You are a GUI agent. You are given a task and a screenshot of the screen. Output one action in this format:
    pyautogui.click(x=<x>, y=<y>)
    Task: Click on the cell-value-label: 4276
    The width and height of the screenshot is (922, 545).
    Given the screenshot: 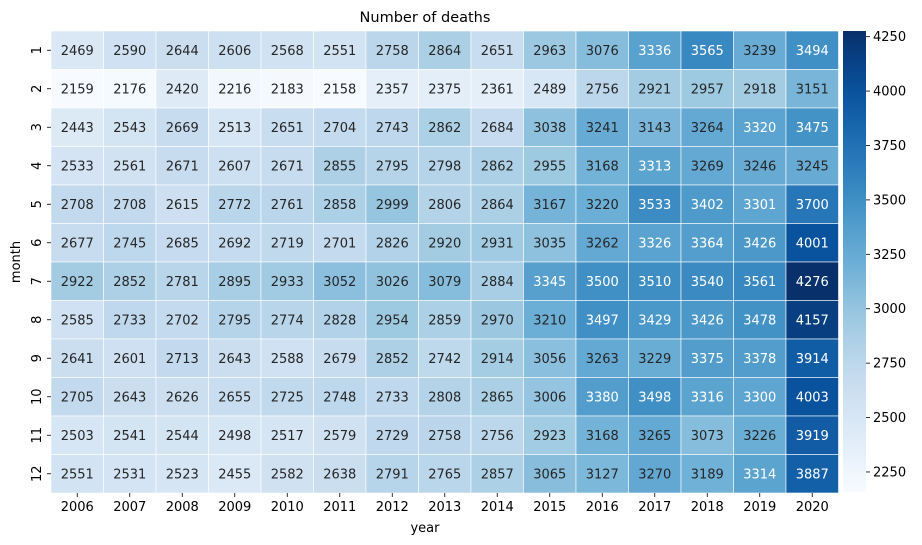 What is the action you would take?
    pyautogui.click(x=812, y=282)
    